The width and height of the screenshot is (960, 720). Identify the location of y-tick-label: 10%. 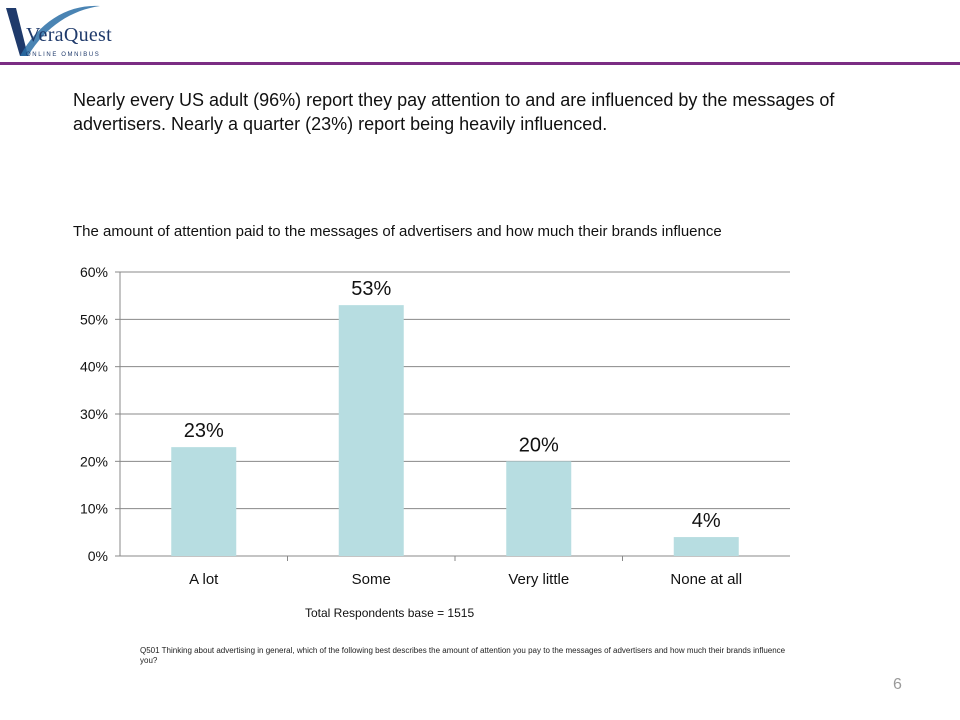
(94, 509).